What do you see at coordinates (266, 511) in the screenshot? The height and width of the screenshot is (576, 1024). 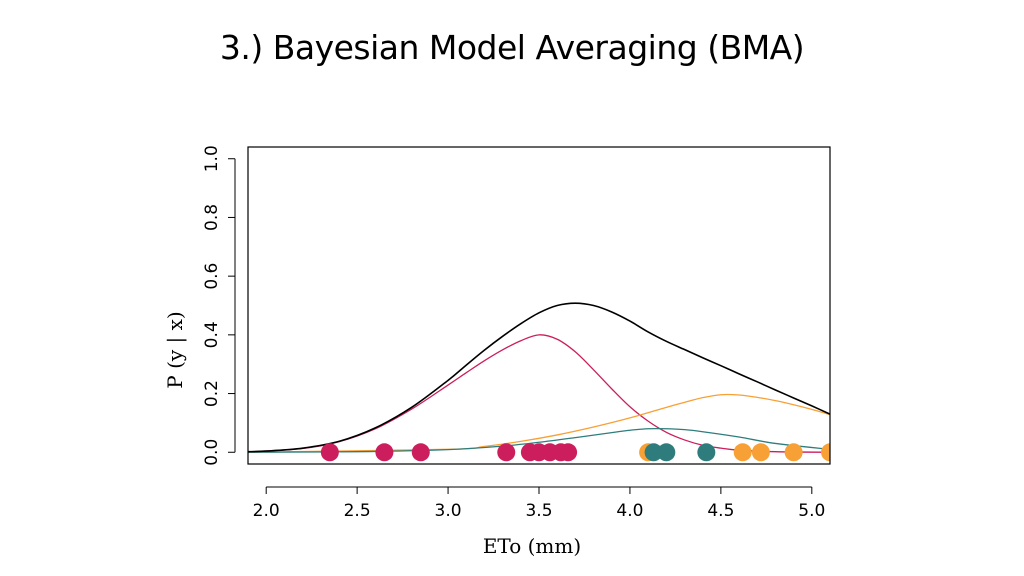 I see `x-tick-label: 2.0` at bounding box center [266, 511].